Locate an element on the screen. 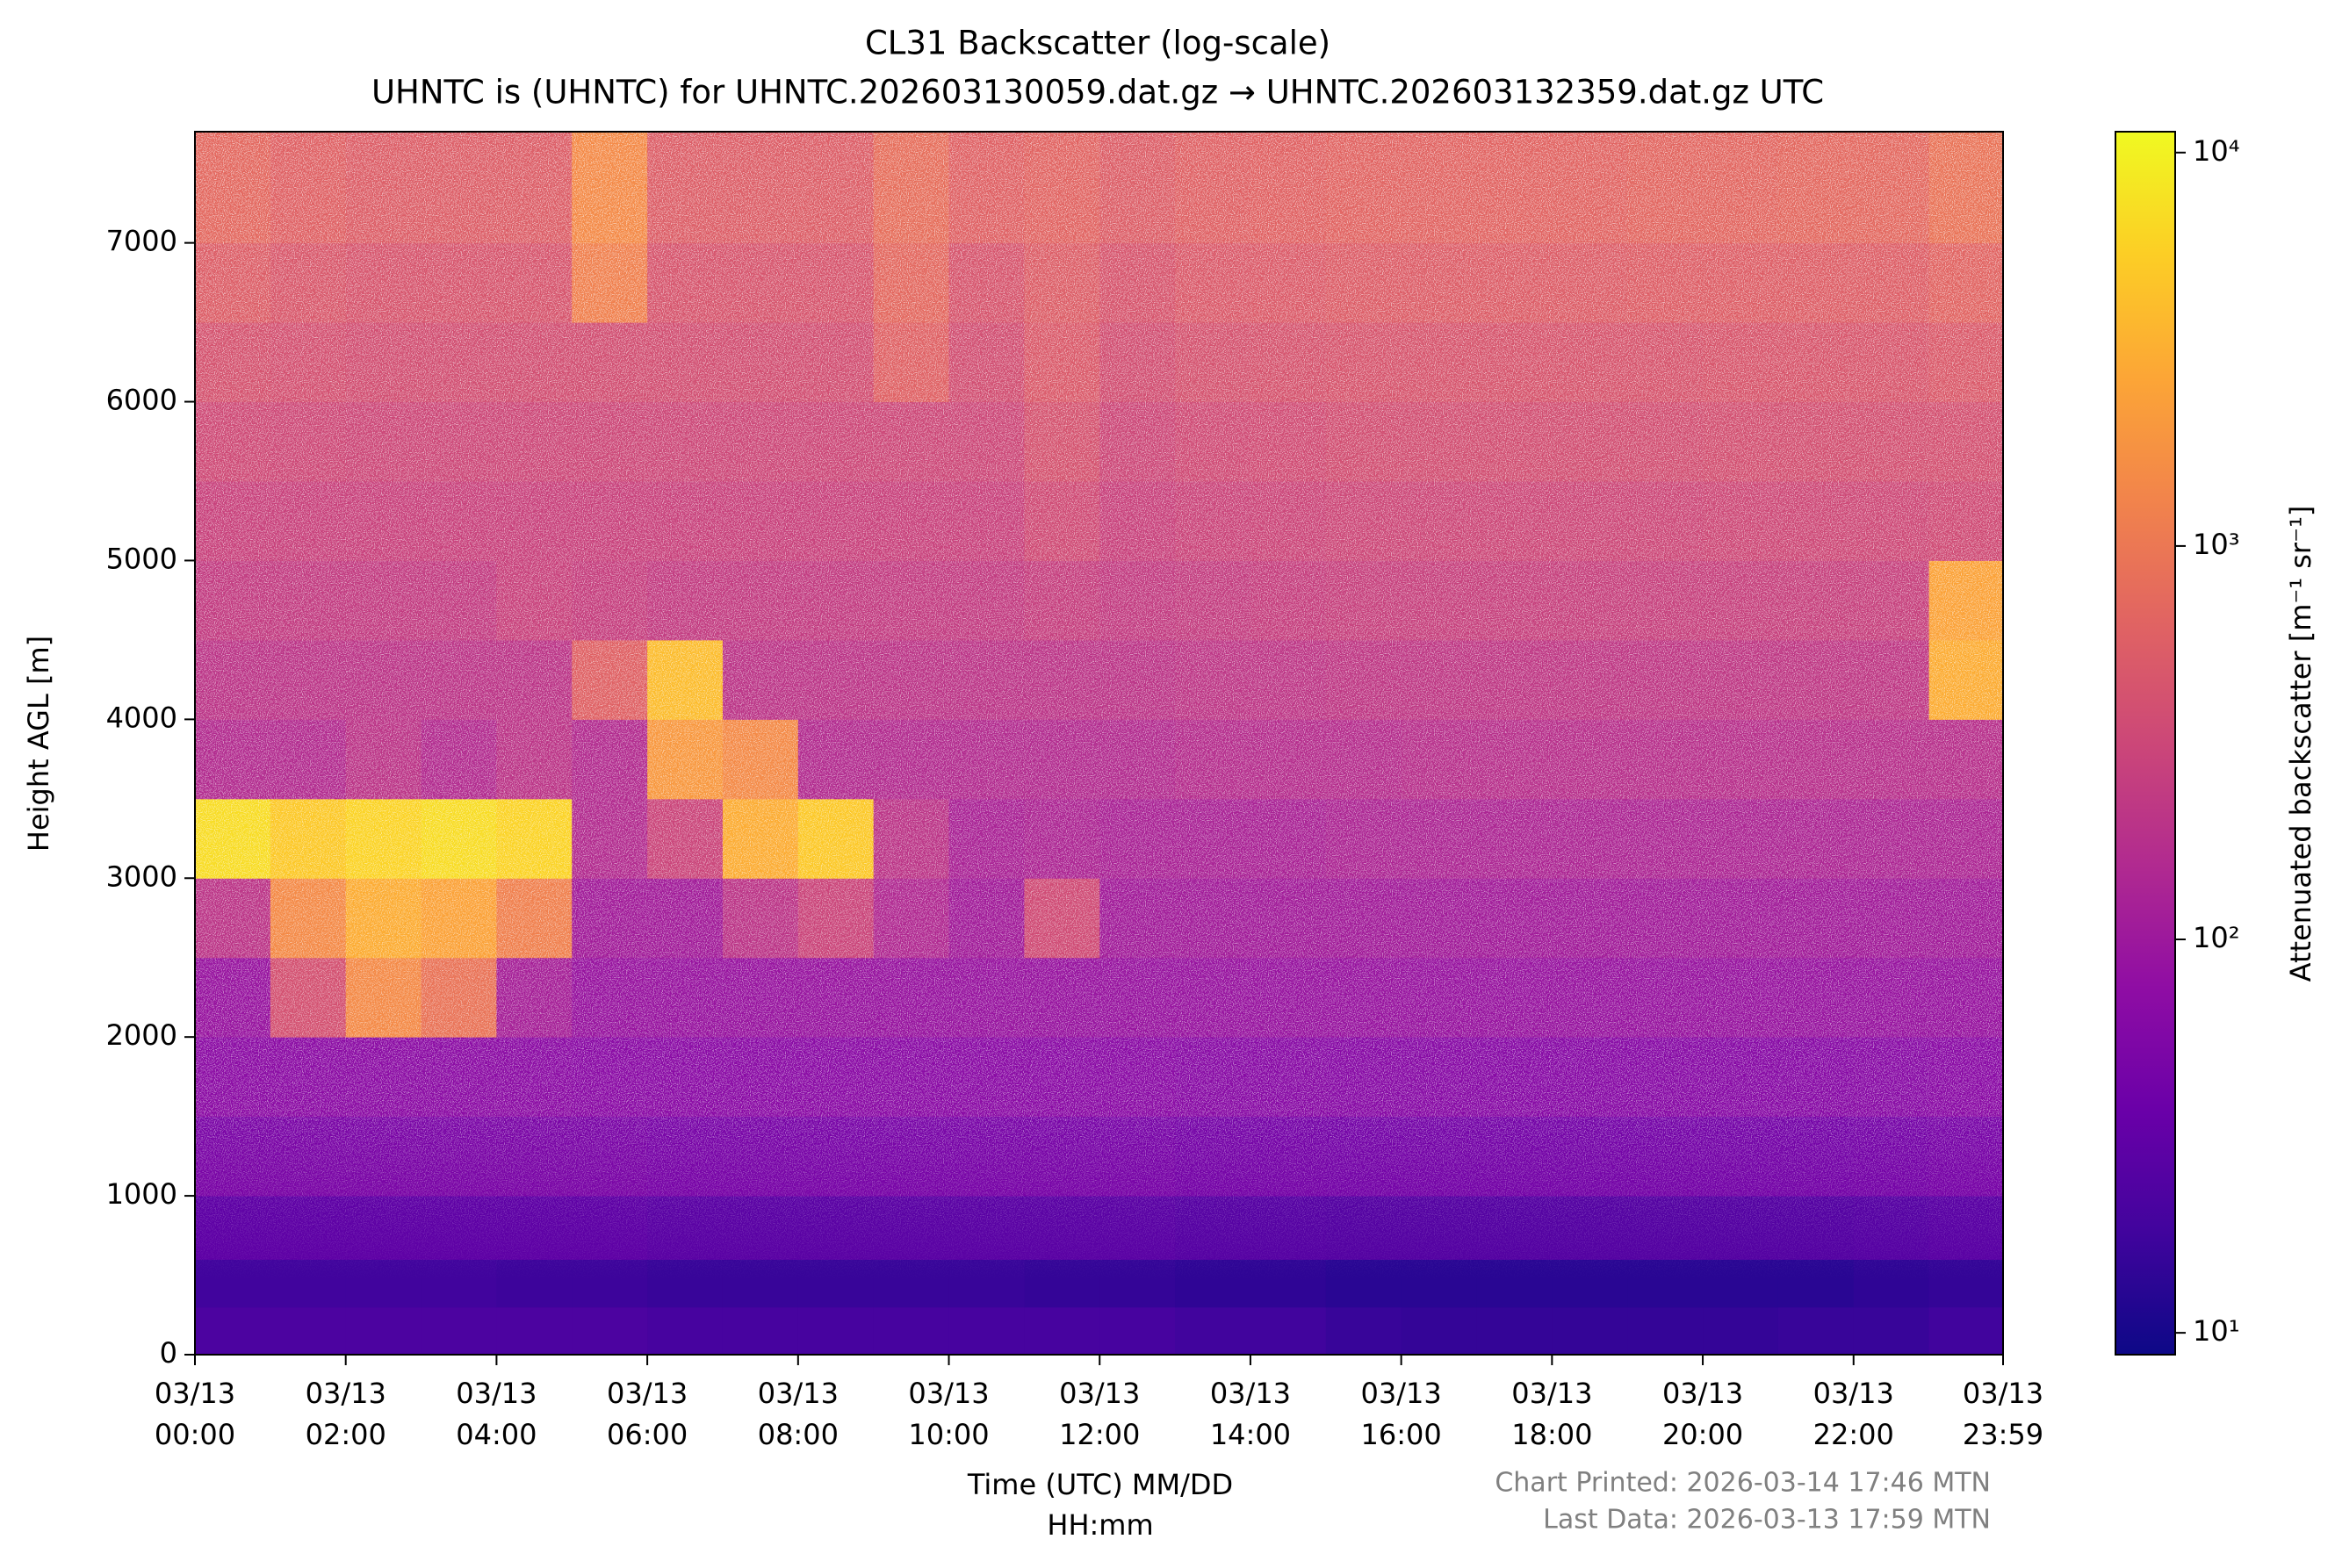 The image size is (2335, 1568). colorbar-tick-label: 10³ is located at coordinates (2216, 544).